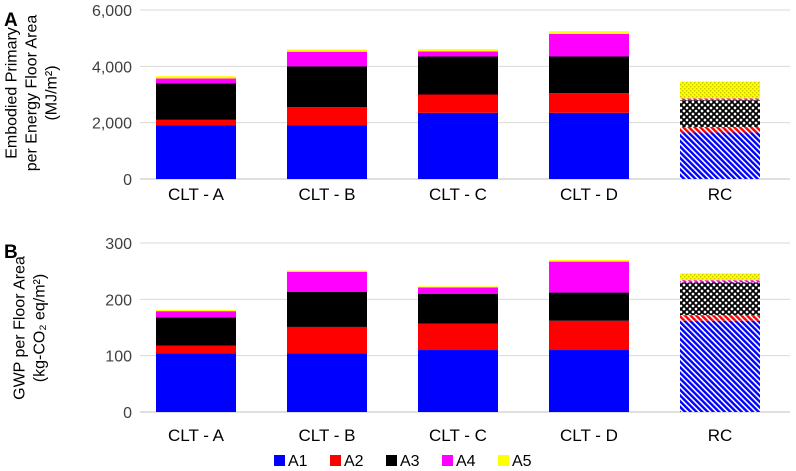  What do you see at coordinates (720, 113) in the screenshot?
I see `panel-a-segment-rc-a3` at bounding box center [720, 113].